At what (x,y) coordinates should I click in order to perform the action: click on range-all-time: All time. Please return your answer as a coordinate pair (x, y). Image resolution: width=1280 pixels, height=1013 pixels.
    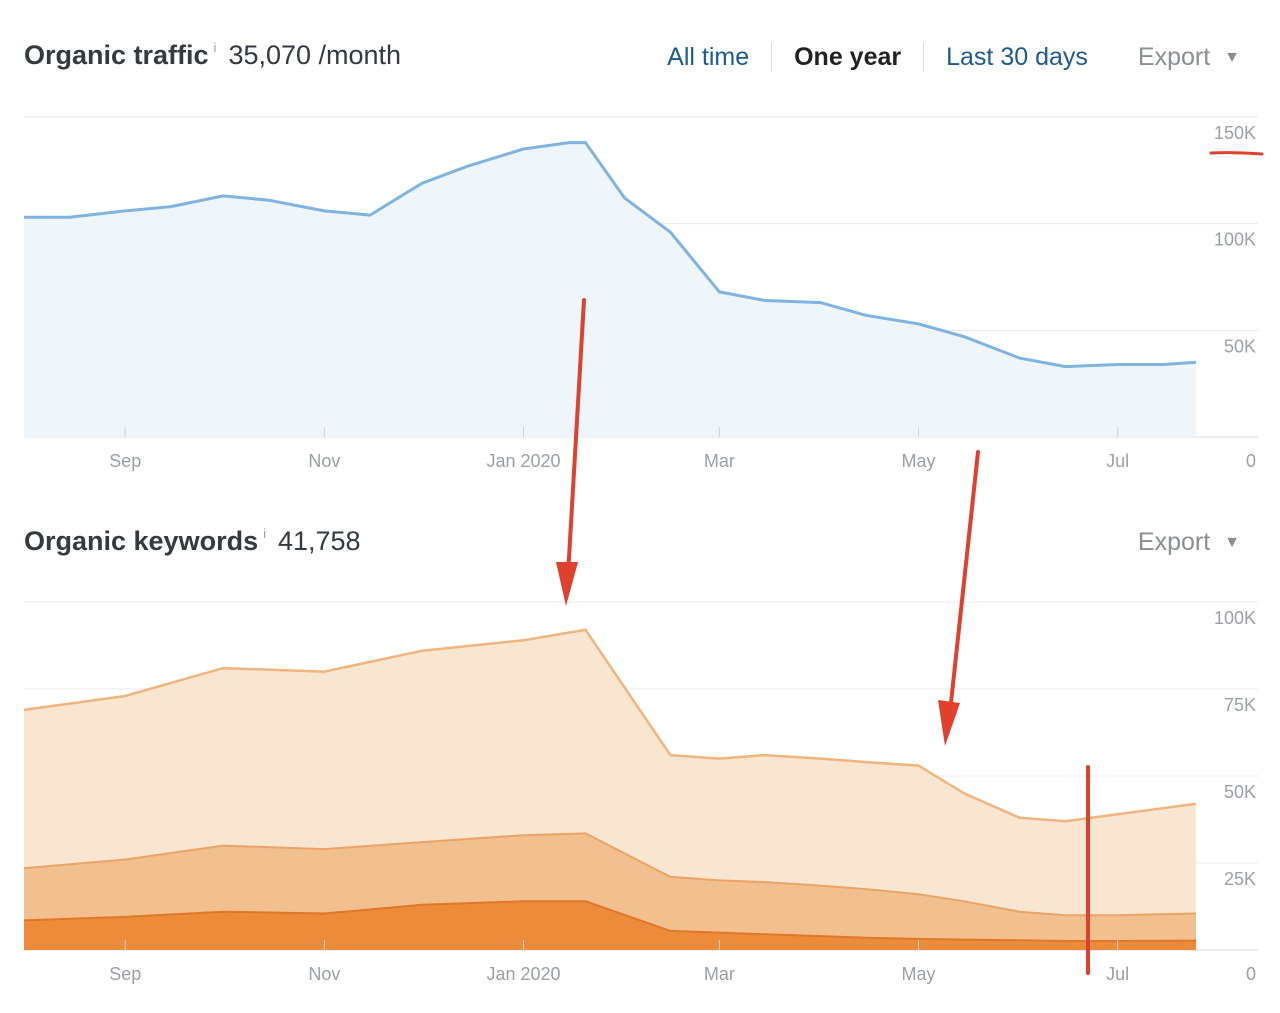
    Looking at the image, I should click on (708, 56).